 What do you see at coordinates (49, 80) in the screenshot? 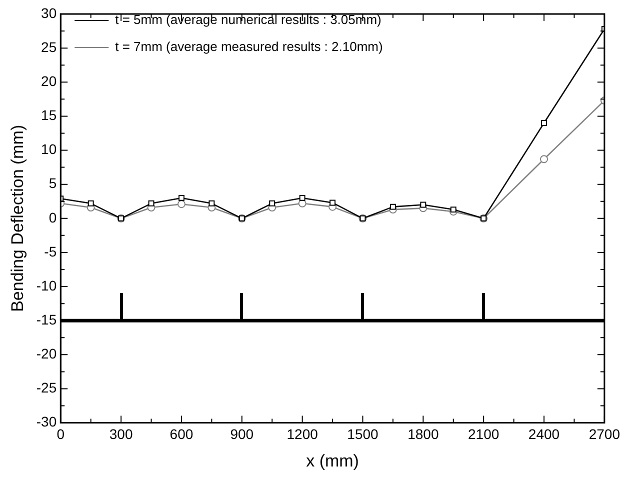
I see `y-tick-label: 20` at bounding box center [49, 80].